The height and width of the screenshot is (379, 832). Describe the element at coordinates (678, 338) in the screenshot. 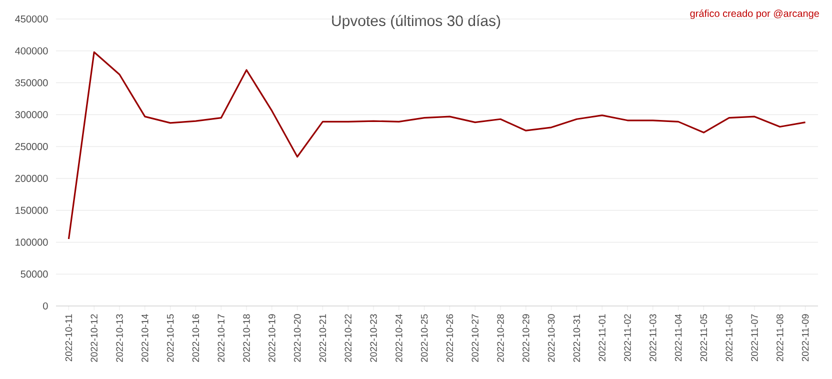

I see `x-tick-label: 2022-11-04` at that location.